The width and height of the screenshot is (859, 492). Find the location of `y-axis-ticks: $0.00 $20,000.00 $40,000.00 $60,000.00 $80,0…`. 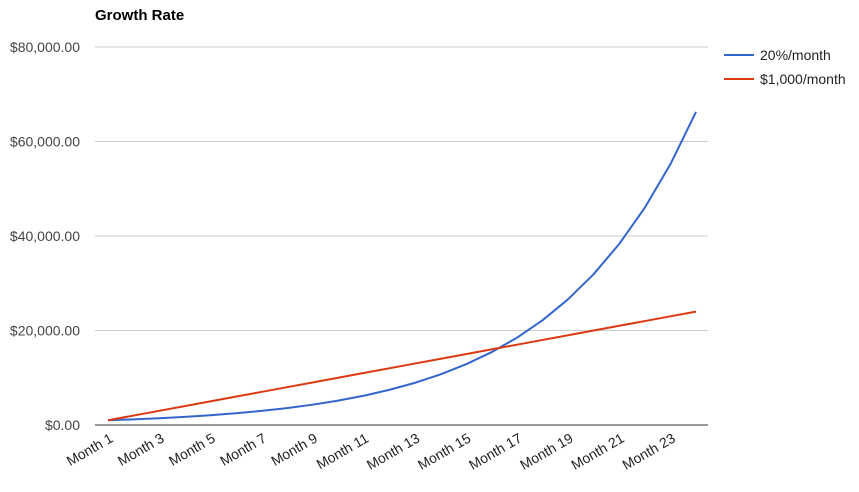

y-axis-ticks: $0.00 $20,000.00 $40,000.00 $60,000.00 $80,0… is located at coordinates (45, 236).